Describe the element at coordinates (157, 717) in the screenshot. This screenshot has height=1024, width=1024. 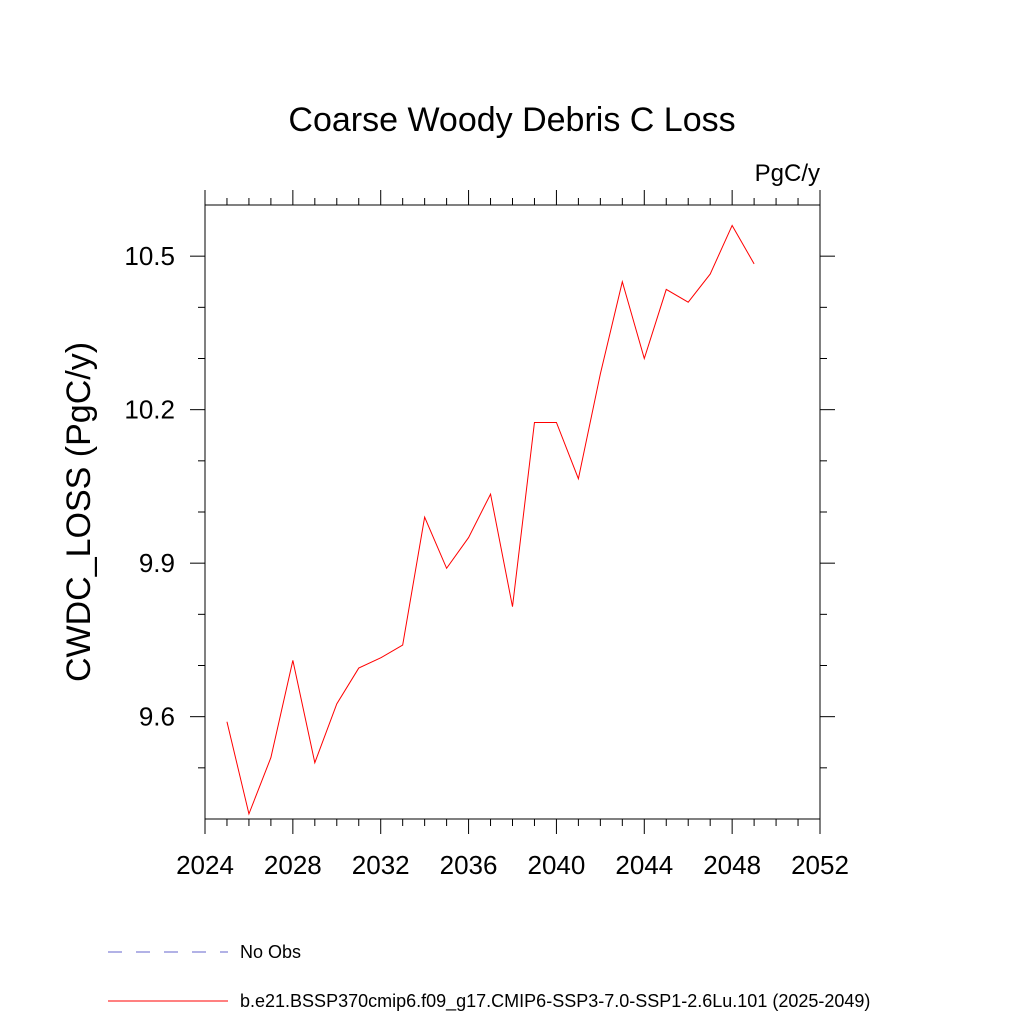
I see `y-tick-label: 9.6` at that location.